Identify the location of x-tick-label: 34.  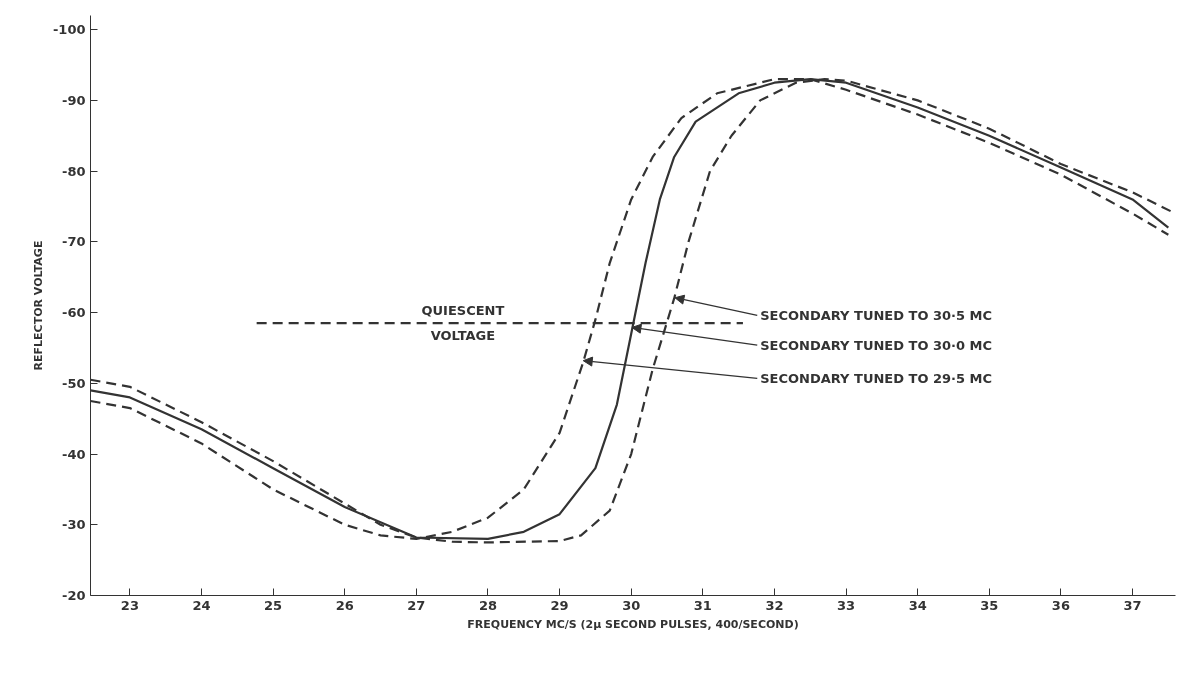
(917, 605).